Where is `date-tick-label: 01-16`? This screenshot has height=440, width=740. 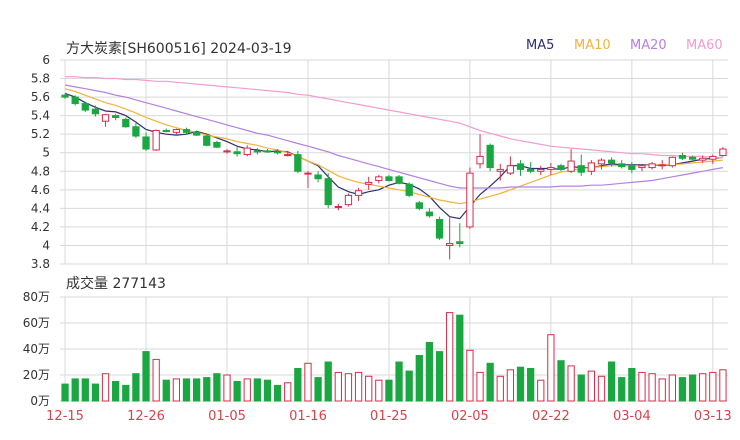
date-tick-label: 01-16 is located at coordinates (308, 416).